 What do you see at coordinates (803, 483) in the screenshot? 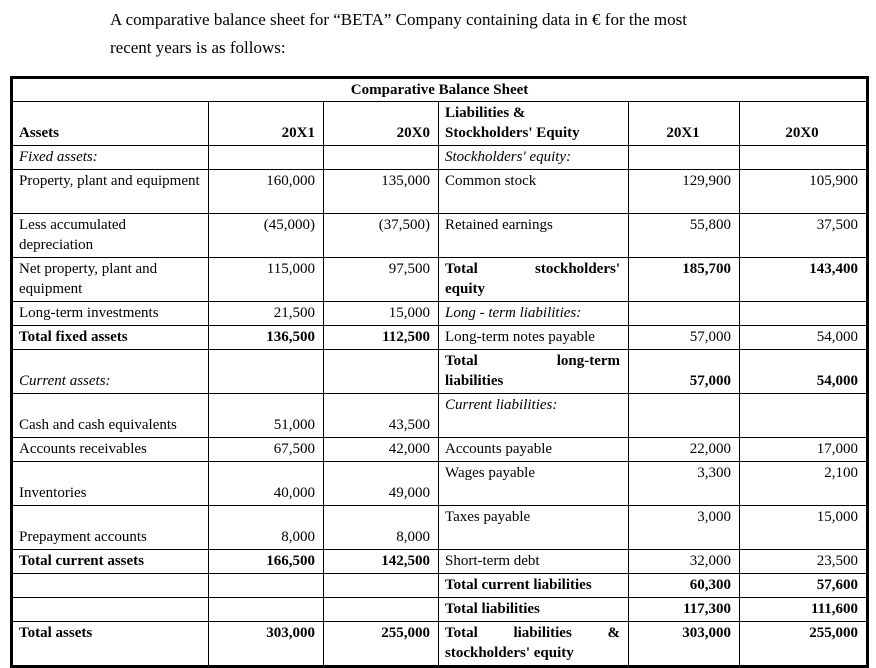
I see `table-cell: 2,100` at bounding box center [803, 483].